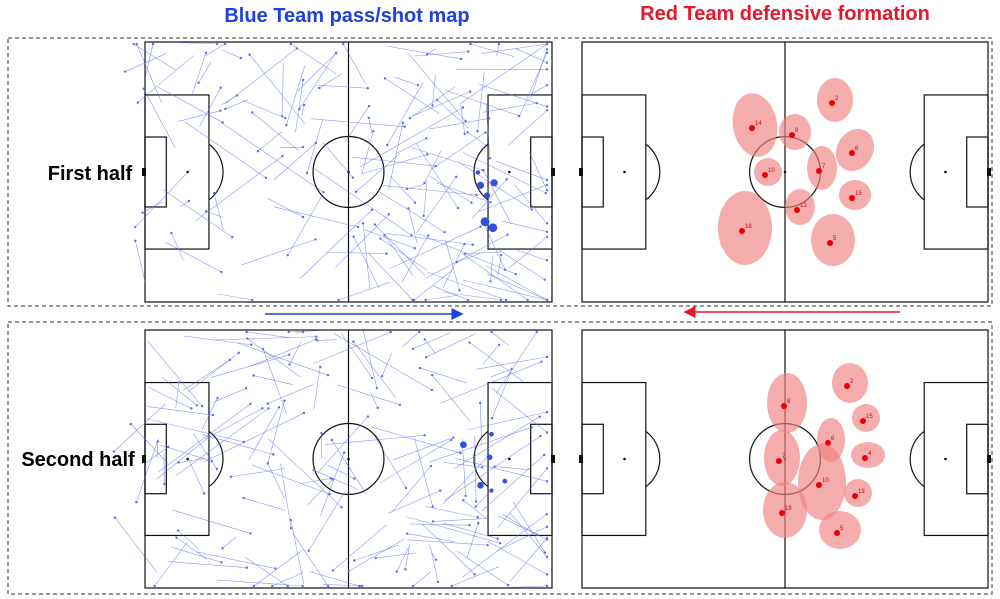 The image size is (1000, 599). What do you see at coordinates (758, 124) in the screenshot?
I see `player-number: 14` at bounding box center [758, 124].